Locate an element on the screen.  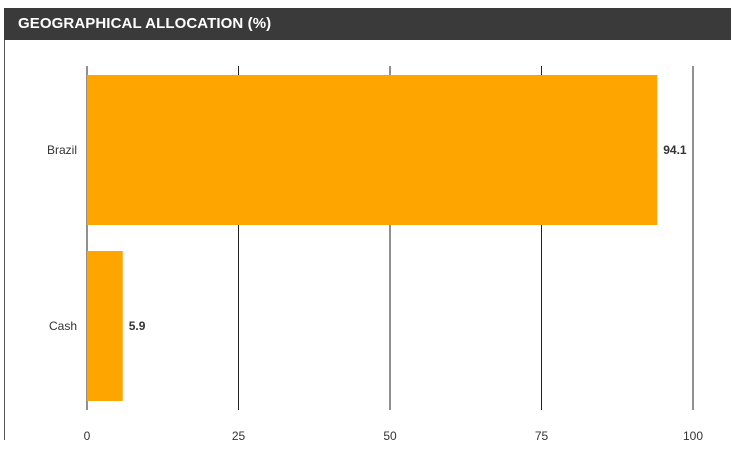
category-labels: Brazil Cash is located at coordinates (62, 238).